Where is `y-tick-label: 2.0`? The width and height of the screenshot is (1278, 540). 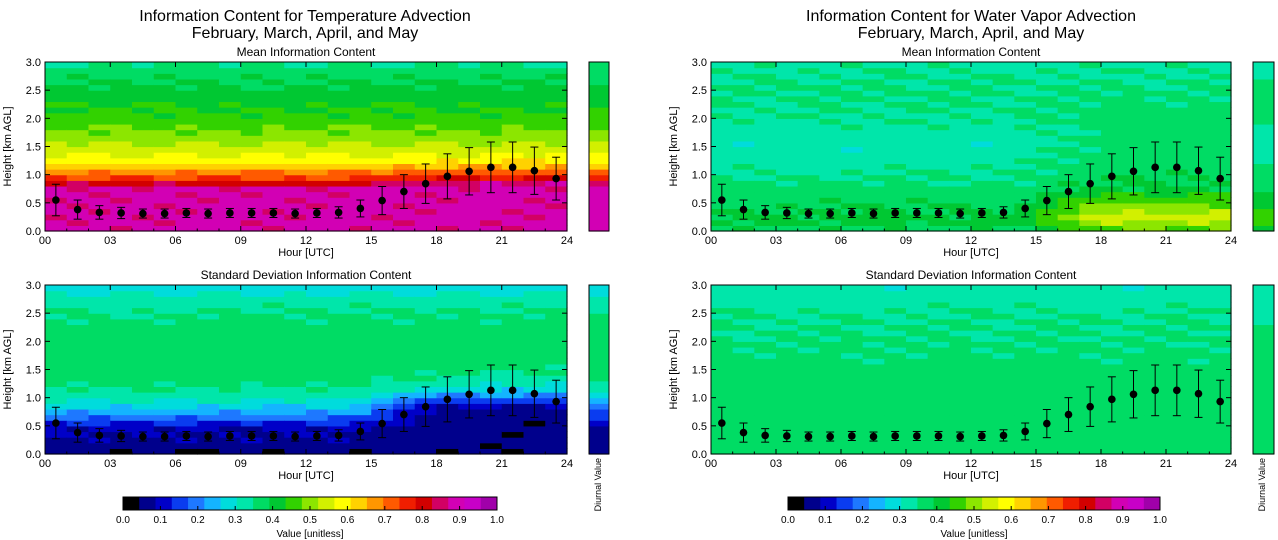 y-tick-label: 2.0 is located at coordinates (33, 342).